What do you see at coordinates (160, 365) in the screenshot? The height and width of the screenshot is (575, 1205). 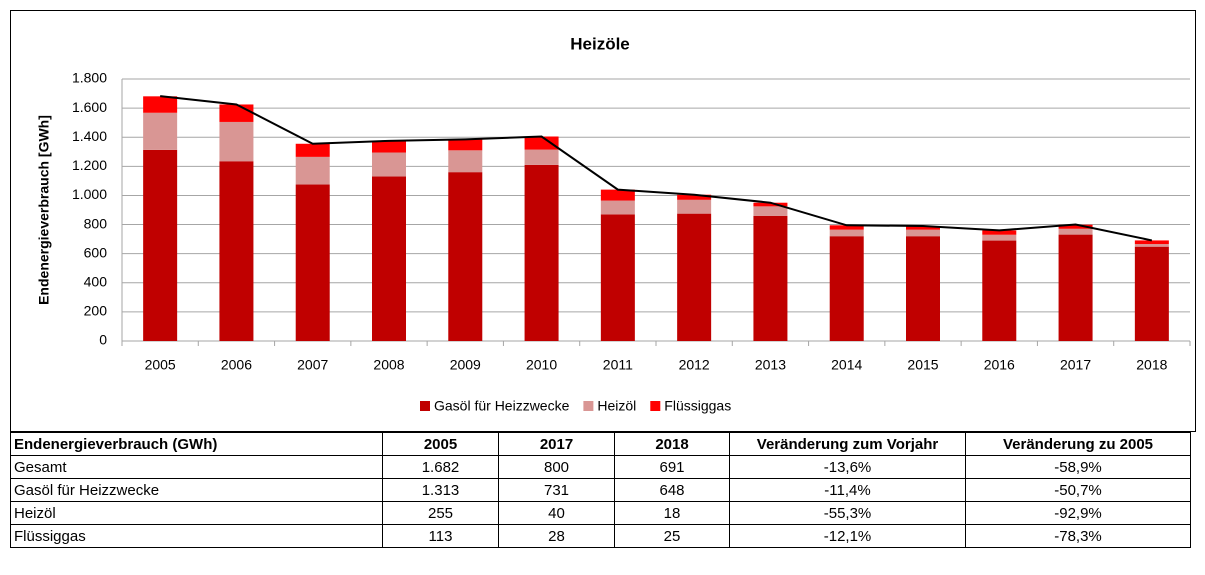 I see `x-tick-label: 2005` at bounding box center [160, 365].